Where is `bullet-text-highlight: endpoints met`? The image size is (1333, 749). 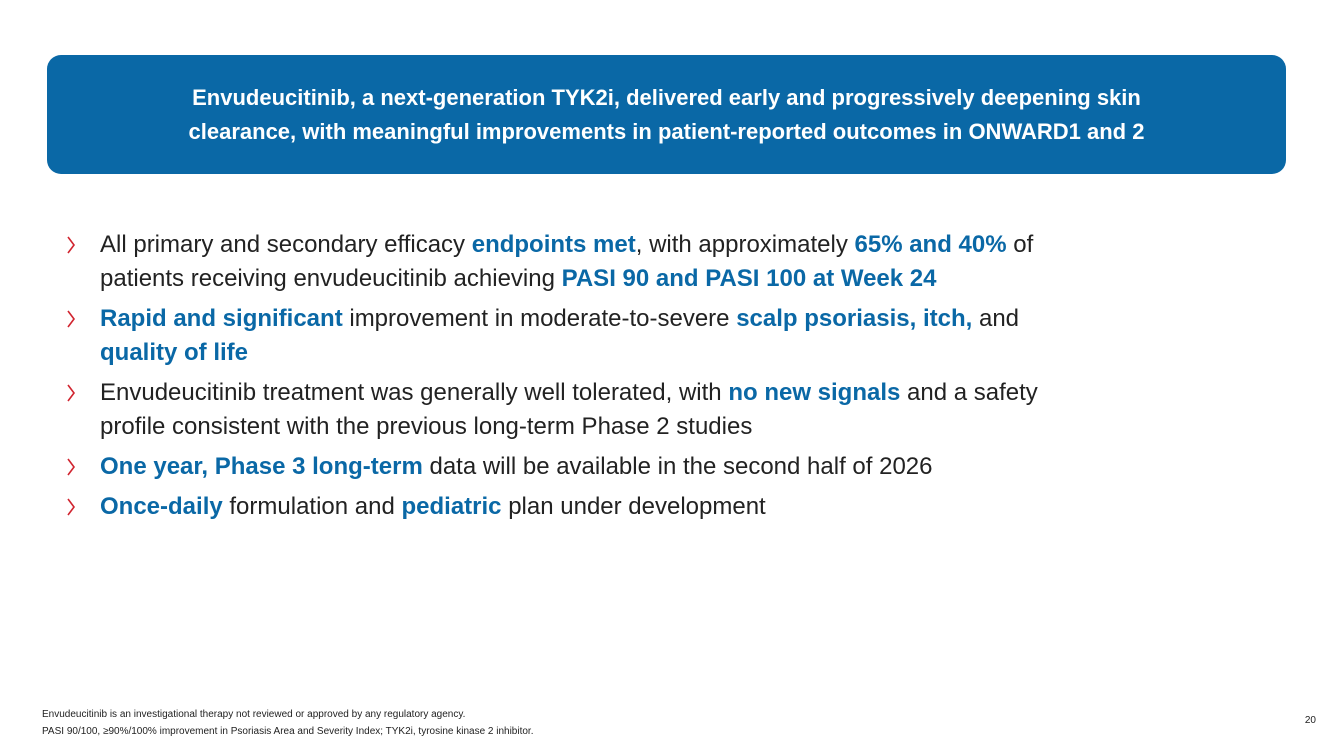
bullet-text-highlight: endpoints met is located at coordinates (553, 244).